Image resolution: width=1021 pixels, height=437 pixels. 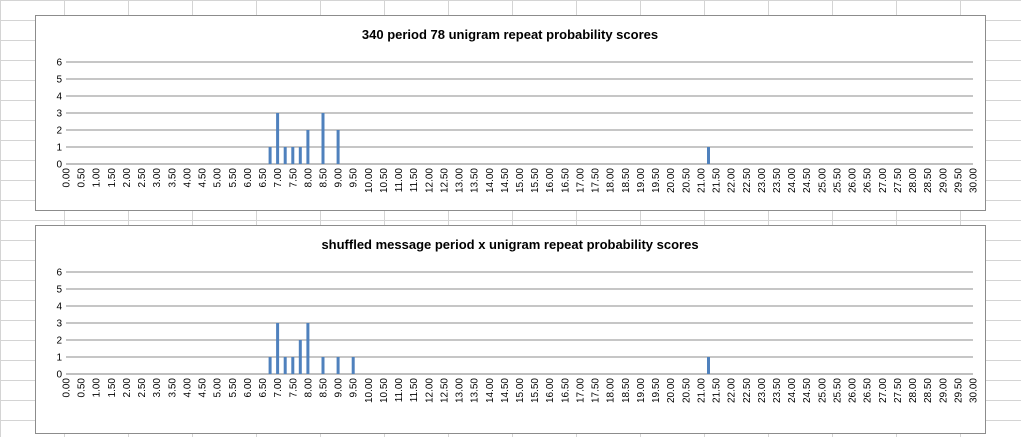 What do you see at coordinates (550, 180) in the screenshot?
I see `x-tick-label: 16.00` at bounding box center [550, 180].